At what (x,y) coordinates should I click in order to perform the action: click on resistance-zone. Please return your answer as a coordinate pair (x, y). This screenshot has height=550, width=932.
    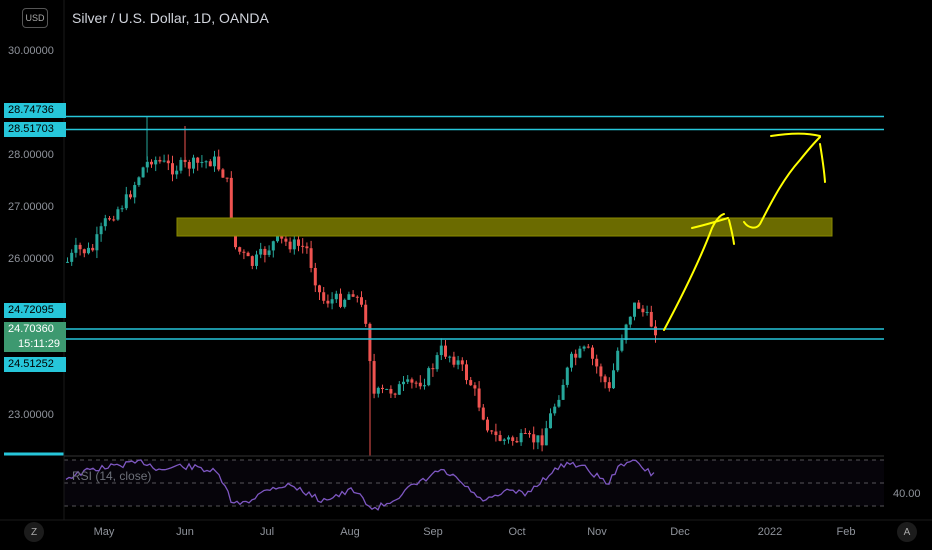
    Looking at the image, I should click on (504, 227).